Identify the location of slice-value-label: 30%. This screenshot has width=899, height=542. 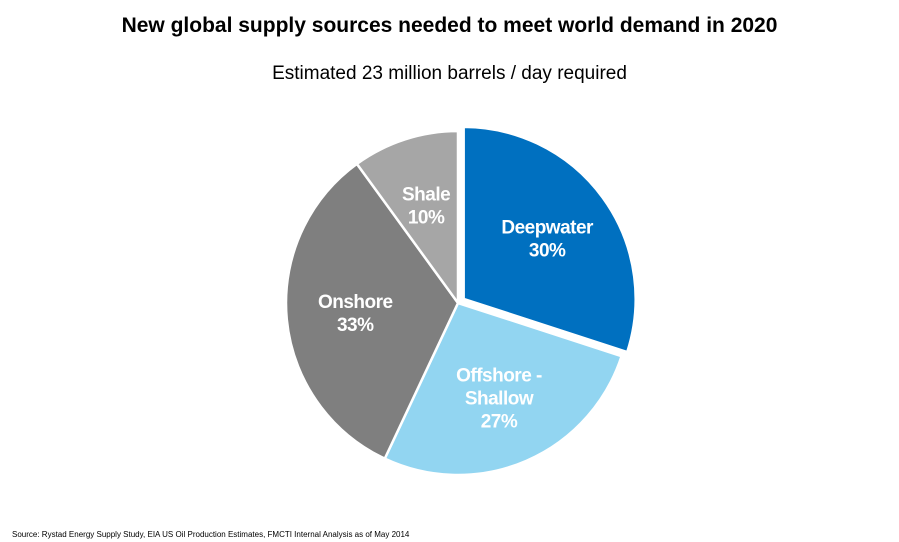
(547, 251).